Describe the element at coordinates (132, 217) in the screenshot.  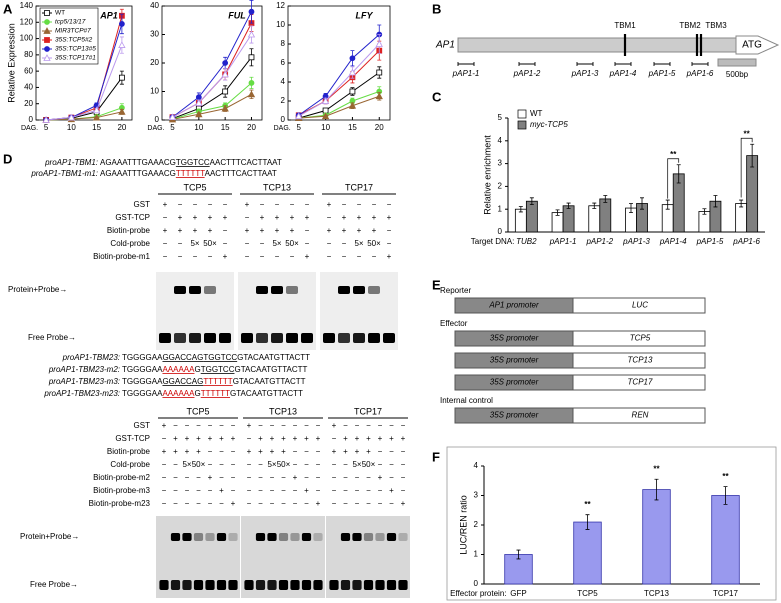
I see `row-label: GST-TCP` at that location.